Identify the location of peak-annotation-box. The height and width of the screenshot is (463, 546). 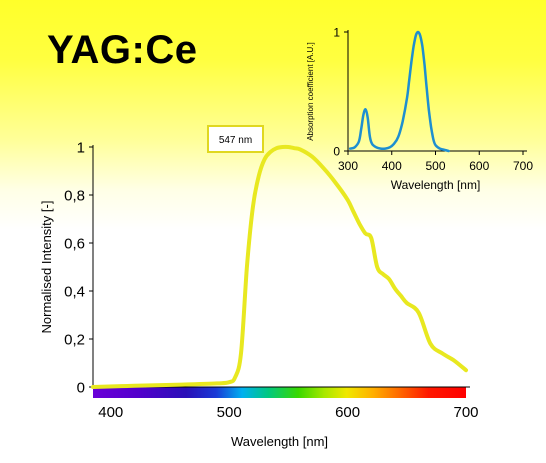
(235, 139).